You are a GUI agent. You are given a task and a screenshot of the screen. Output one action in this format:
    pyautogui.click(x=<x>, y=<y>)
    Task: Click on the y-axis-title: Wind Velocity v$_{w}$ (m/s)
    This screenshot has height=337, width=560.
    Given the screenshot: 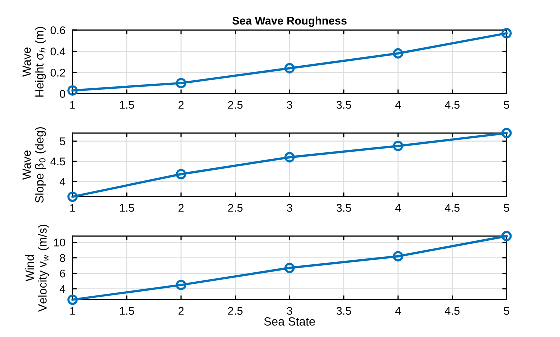 What is the action you would take?
    pyautogui.click(x=38, y=268)
    